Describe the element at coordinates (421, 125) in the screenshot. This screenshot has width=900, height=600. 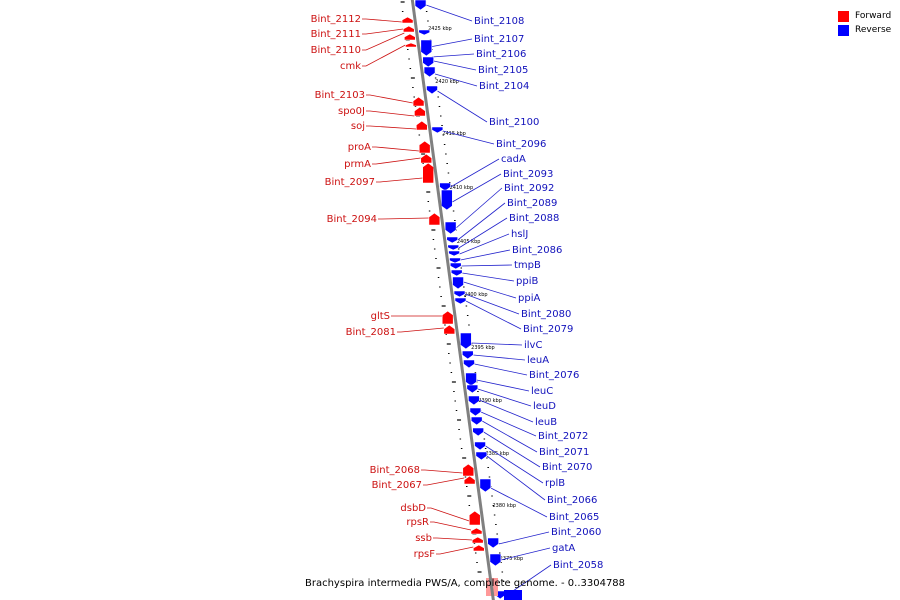
I see `gene-soj` at that location.